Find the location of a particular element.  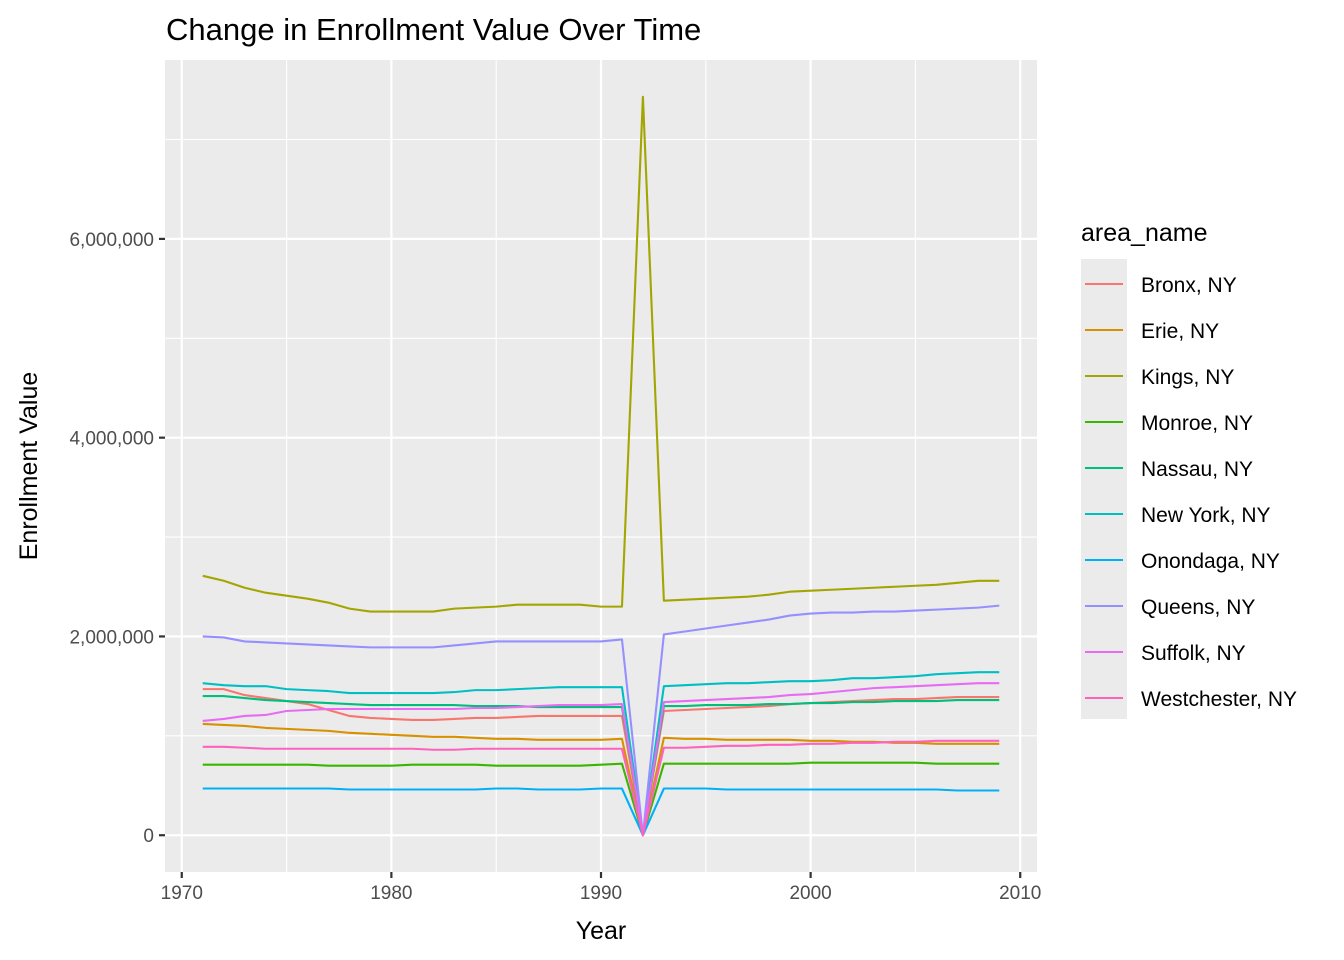

x-tick-label: 1970 is located at coordinates (182, 893).